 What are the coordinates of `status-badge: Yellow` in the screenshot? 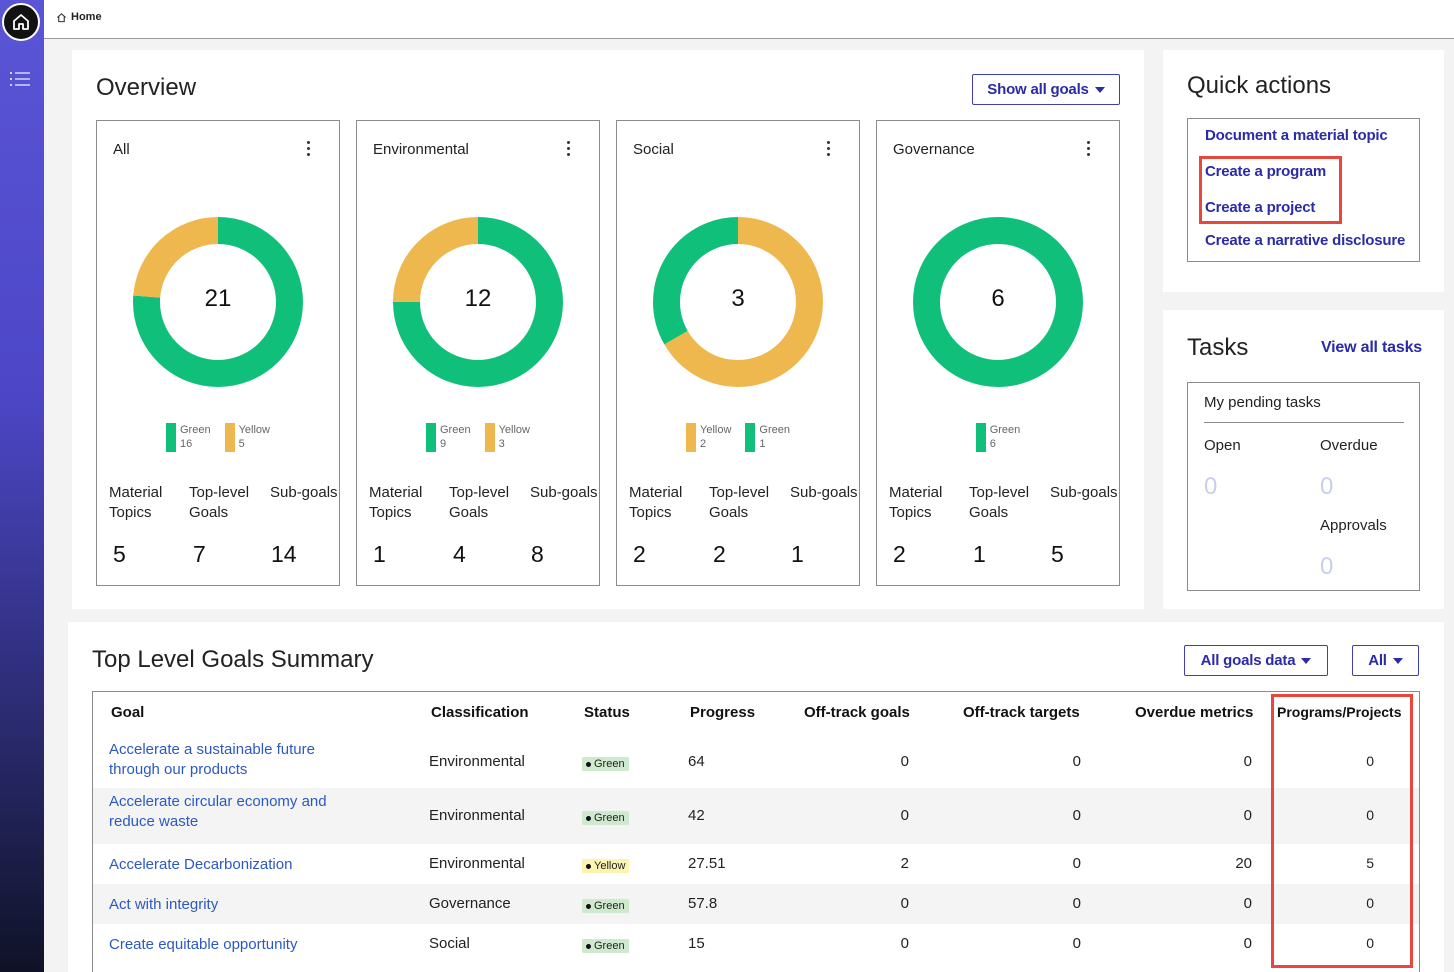 It's located at (606, 866).